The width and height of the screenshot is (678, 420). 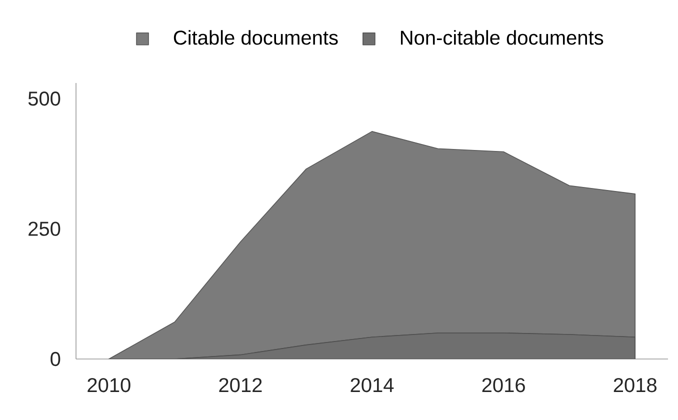 I want to click on y-tick-label: 500, so click(x=44, y=99).